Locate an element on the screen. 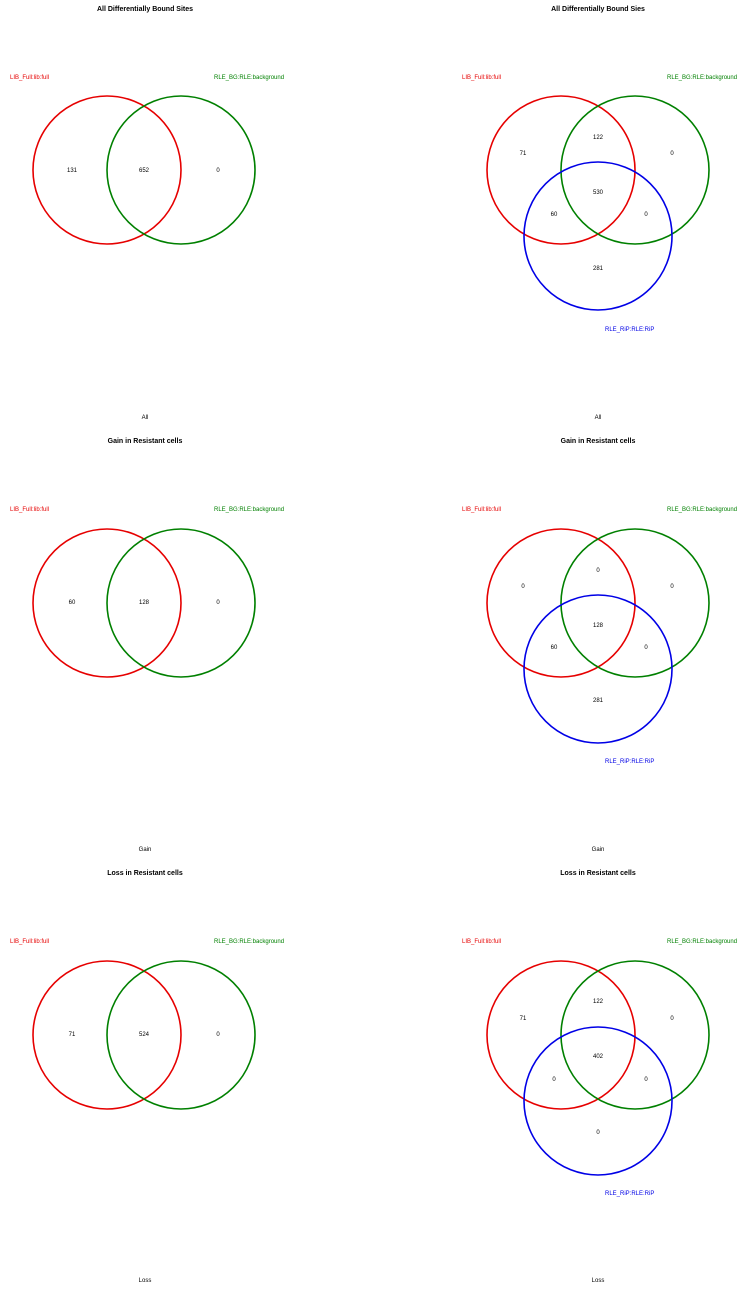 This screenshot has height=1294, width=751. count-a-only: 60 is located at coordinates (72, 603).